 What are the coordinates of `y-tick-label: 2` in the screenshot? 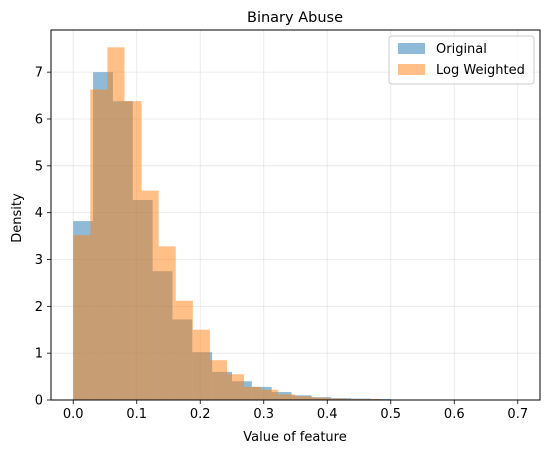 It's located at (39, 307).